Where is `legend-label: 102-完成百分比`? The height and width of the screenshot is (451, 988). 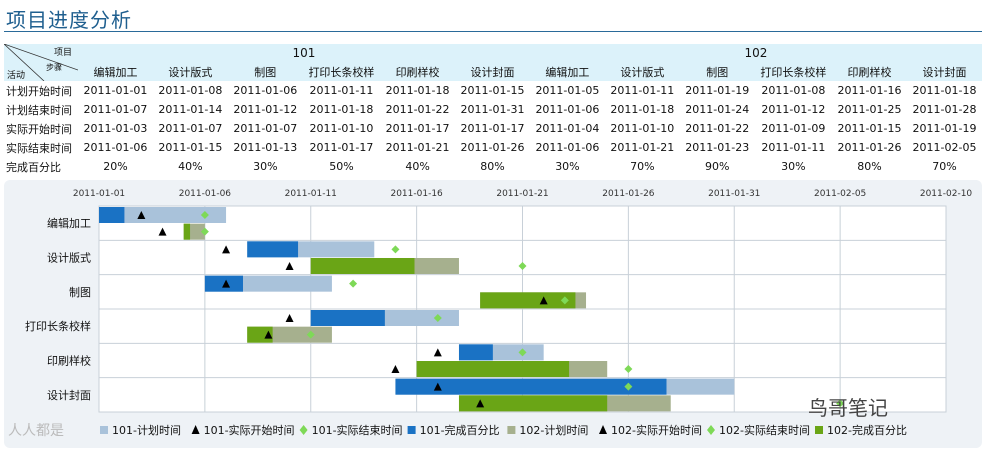
legend-label: 102-完成百分比 is located at coordinates (867, 430).